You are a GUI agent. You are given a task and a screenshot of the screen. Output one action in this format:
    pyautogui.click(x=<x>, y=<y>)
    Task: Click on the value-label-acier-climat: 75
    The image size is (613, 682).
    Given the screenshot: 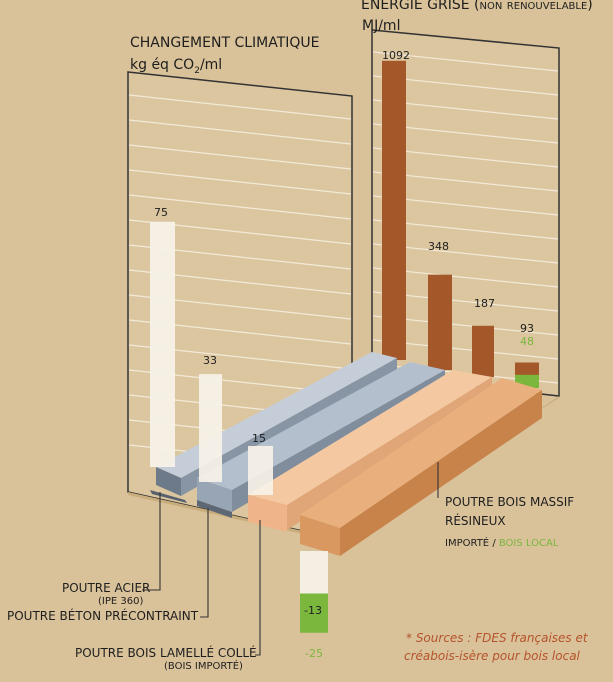 What is the action you would take?
    pyautogui.click(x=161, y=212)
    